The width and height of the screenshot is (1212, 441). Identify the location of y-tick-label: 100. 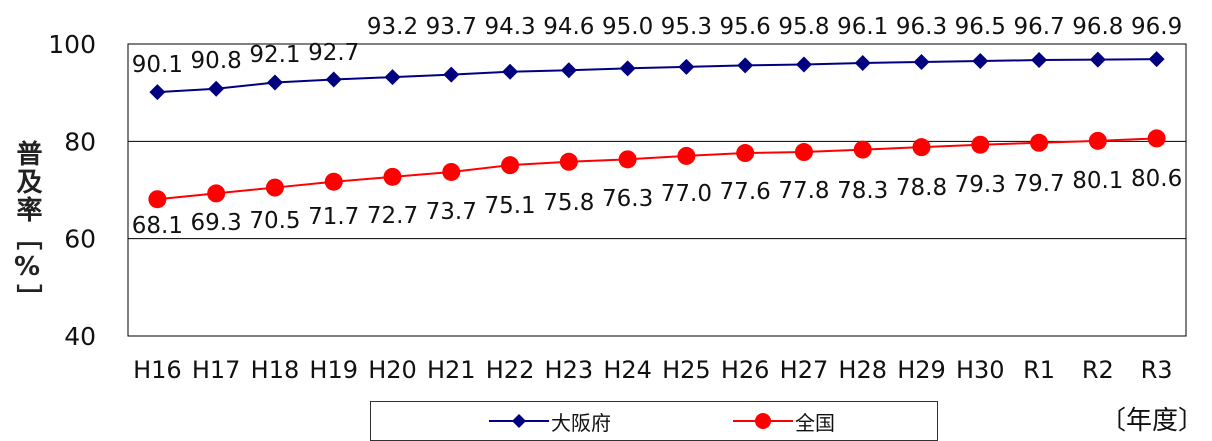
(72, 44).